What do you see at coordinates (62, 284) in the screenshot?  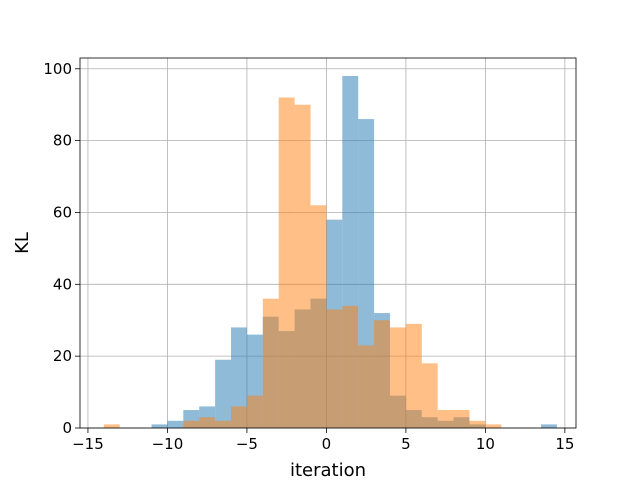 I see `y-tick-label: 40` at bounding box center [62, 284].